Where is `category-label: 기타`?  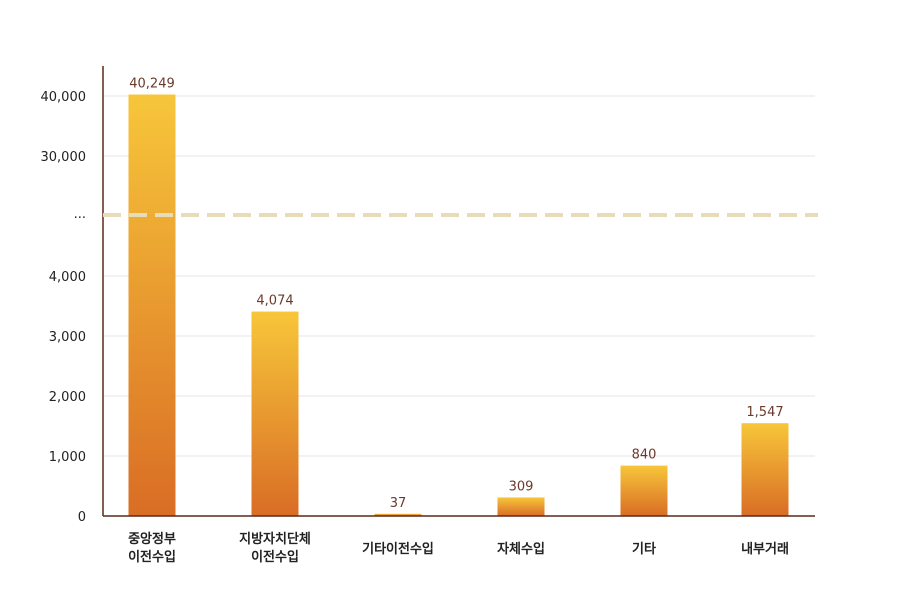 category-label: 기타 is located at coordinates (644, 549).